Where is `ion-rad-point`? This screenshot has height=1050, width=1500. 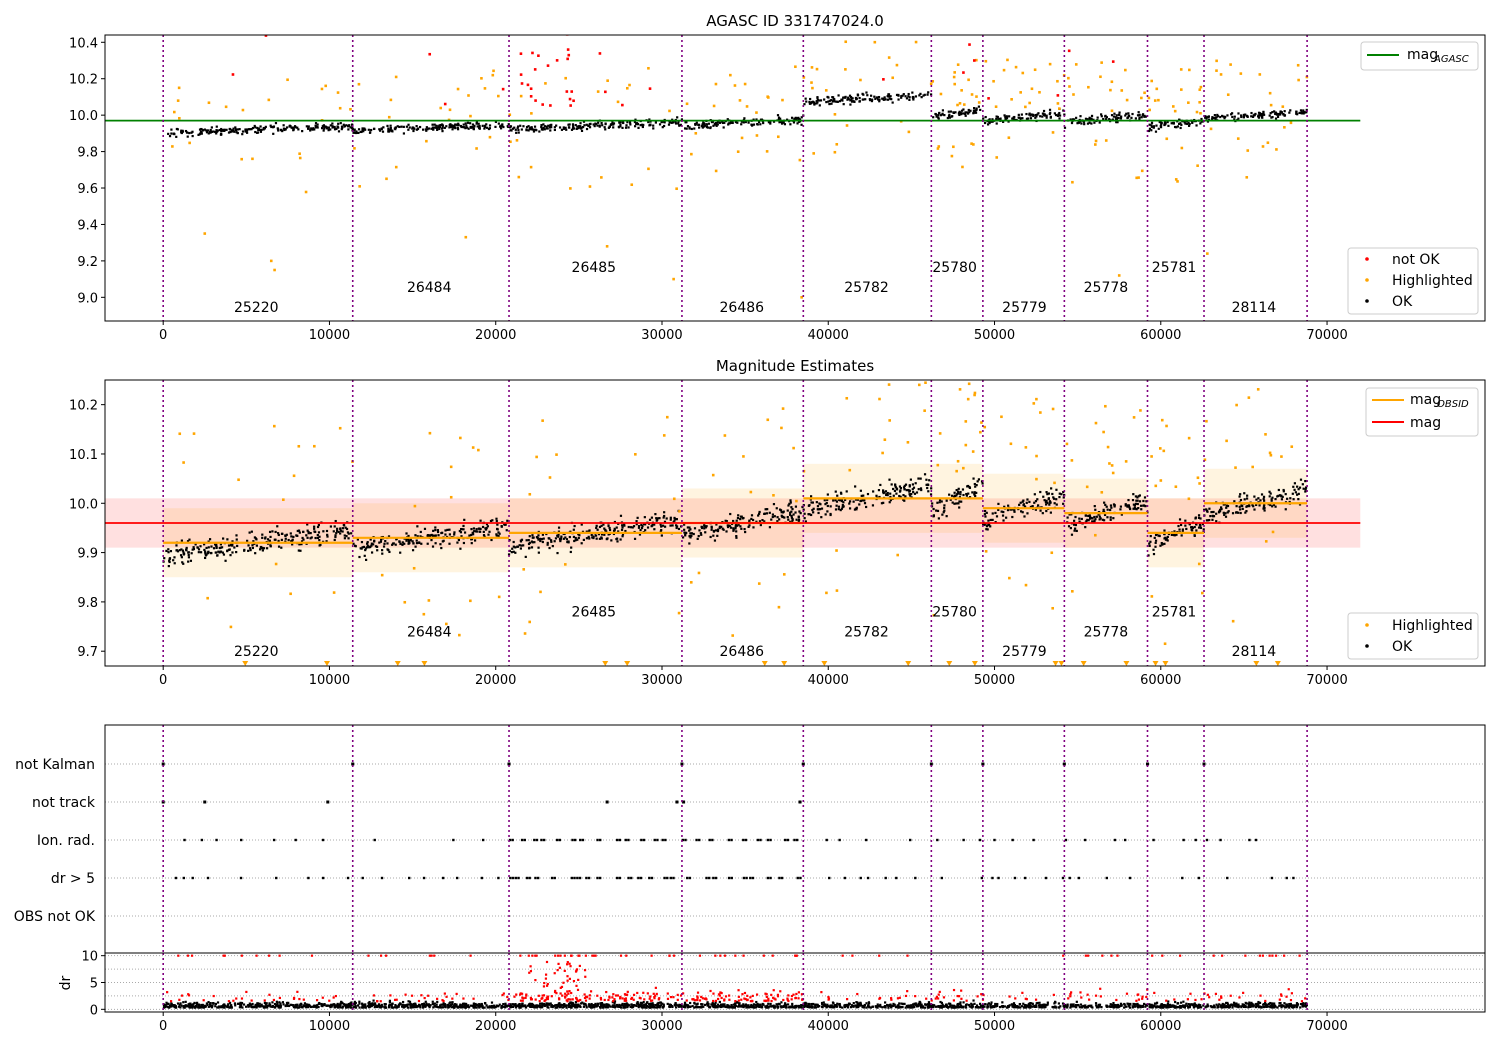 ion-rad-point is located at coordinates (866, 840).